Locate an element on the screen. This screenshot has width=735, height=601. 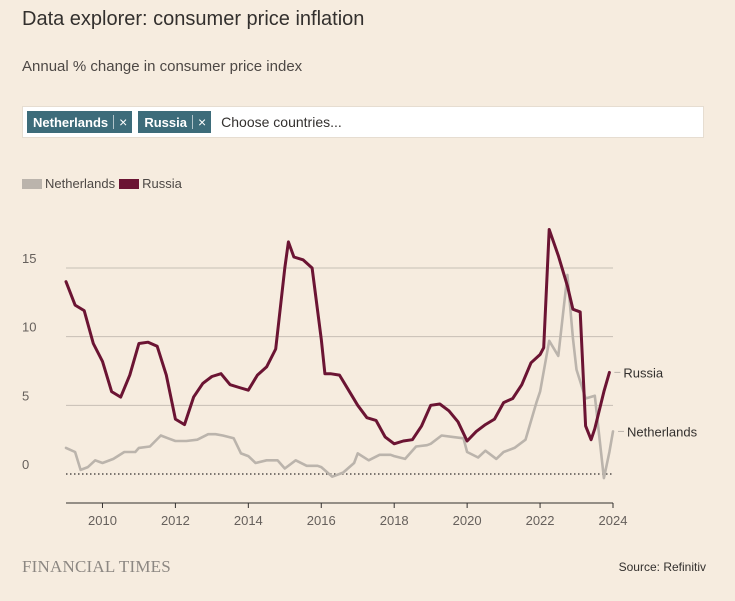
x-tick-label: 2018 is located at coordinates (394, 520).